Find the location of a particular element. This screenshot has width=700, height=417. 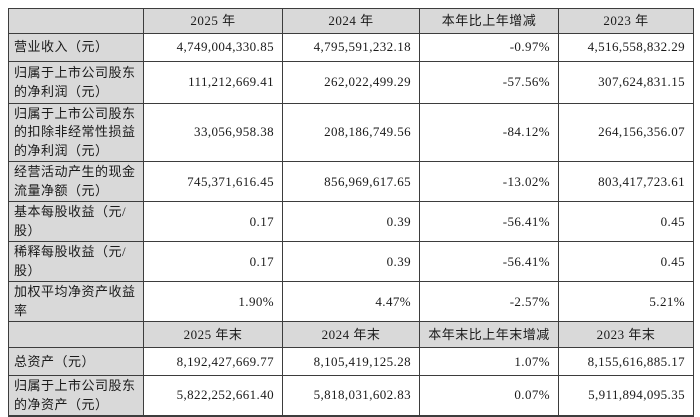

value-change: -13.02% is located at coordinates (489, 182).